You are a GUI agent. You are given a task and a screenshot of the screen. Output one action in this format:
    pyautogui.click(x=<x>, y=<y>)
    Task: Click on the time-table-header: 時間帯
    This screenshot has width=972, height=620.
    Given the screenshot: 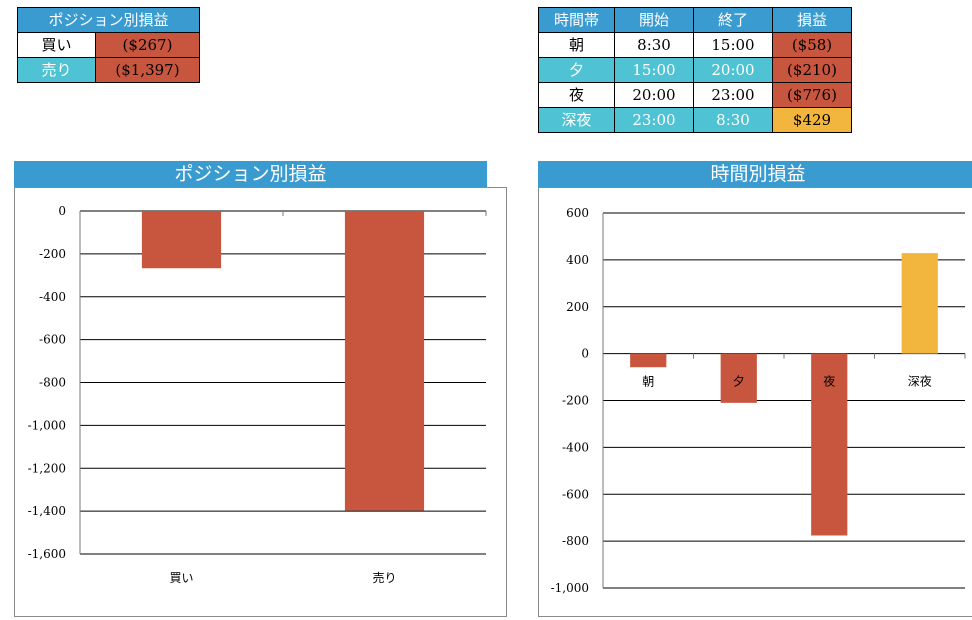 What is the action you would take?
    pyautogui.click(x=576, y=20)
    